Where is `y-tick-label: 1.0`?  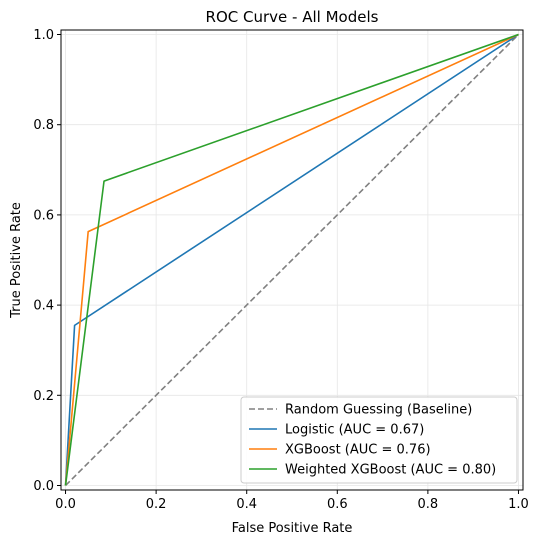 y-tick-label: 1.0 is located at coordinates (43, 35).